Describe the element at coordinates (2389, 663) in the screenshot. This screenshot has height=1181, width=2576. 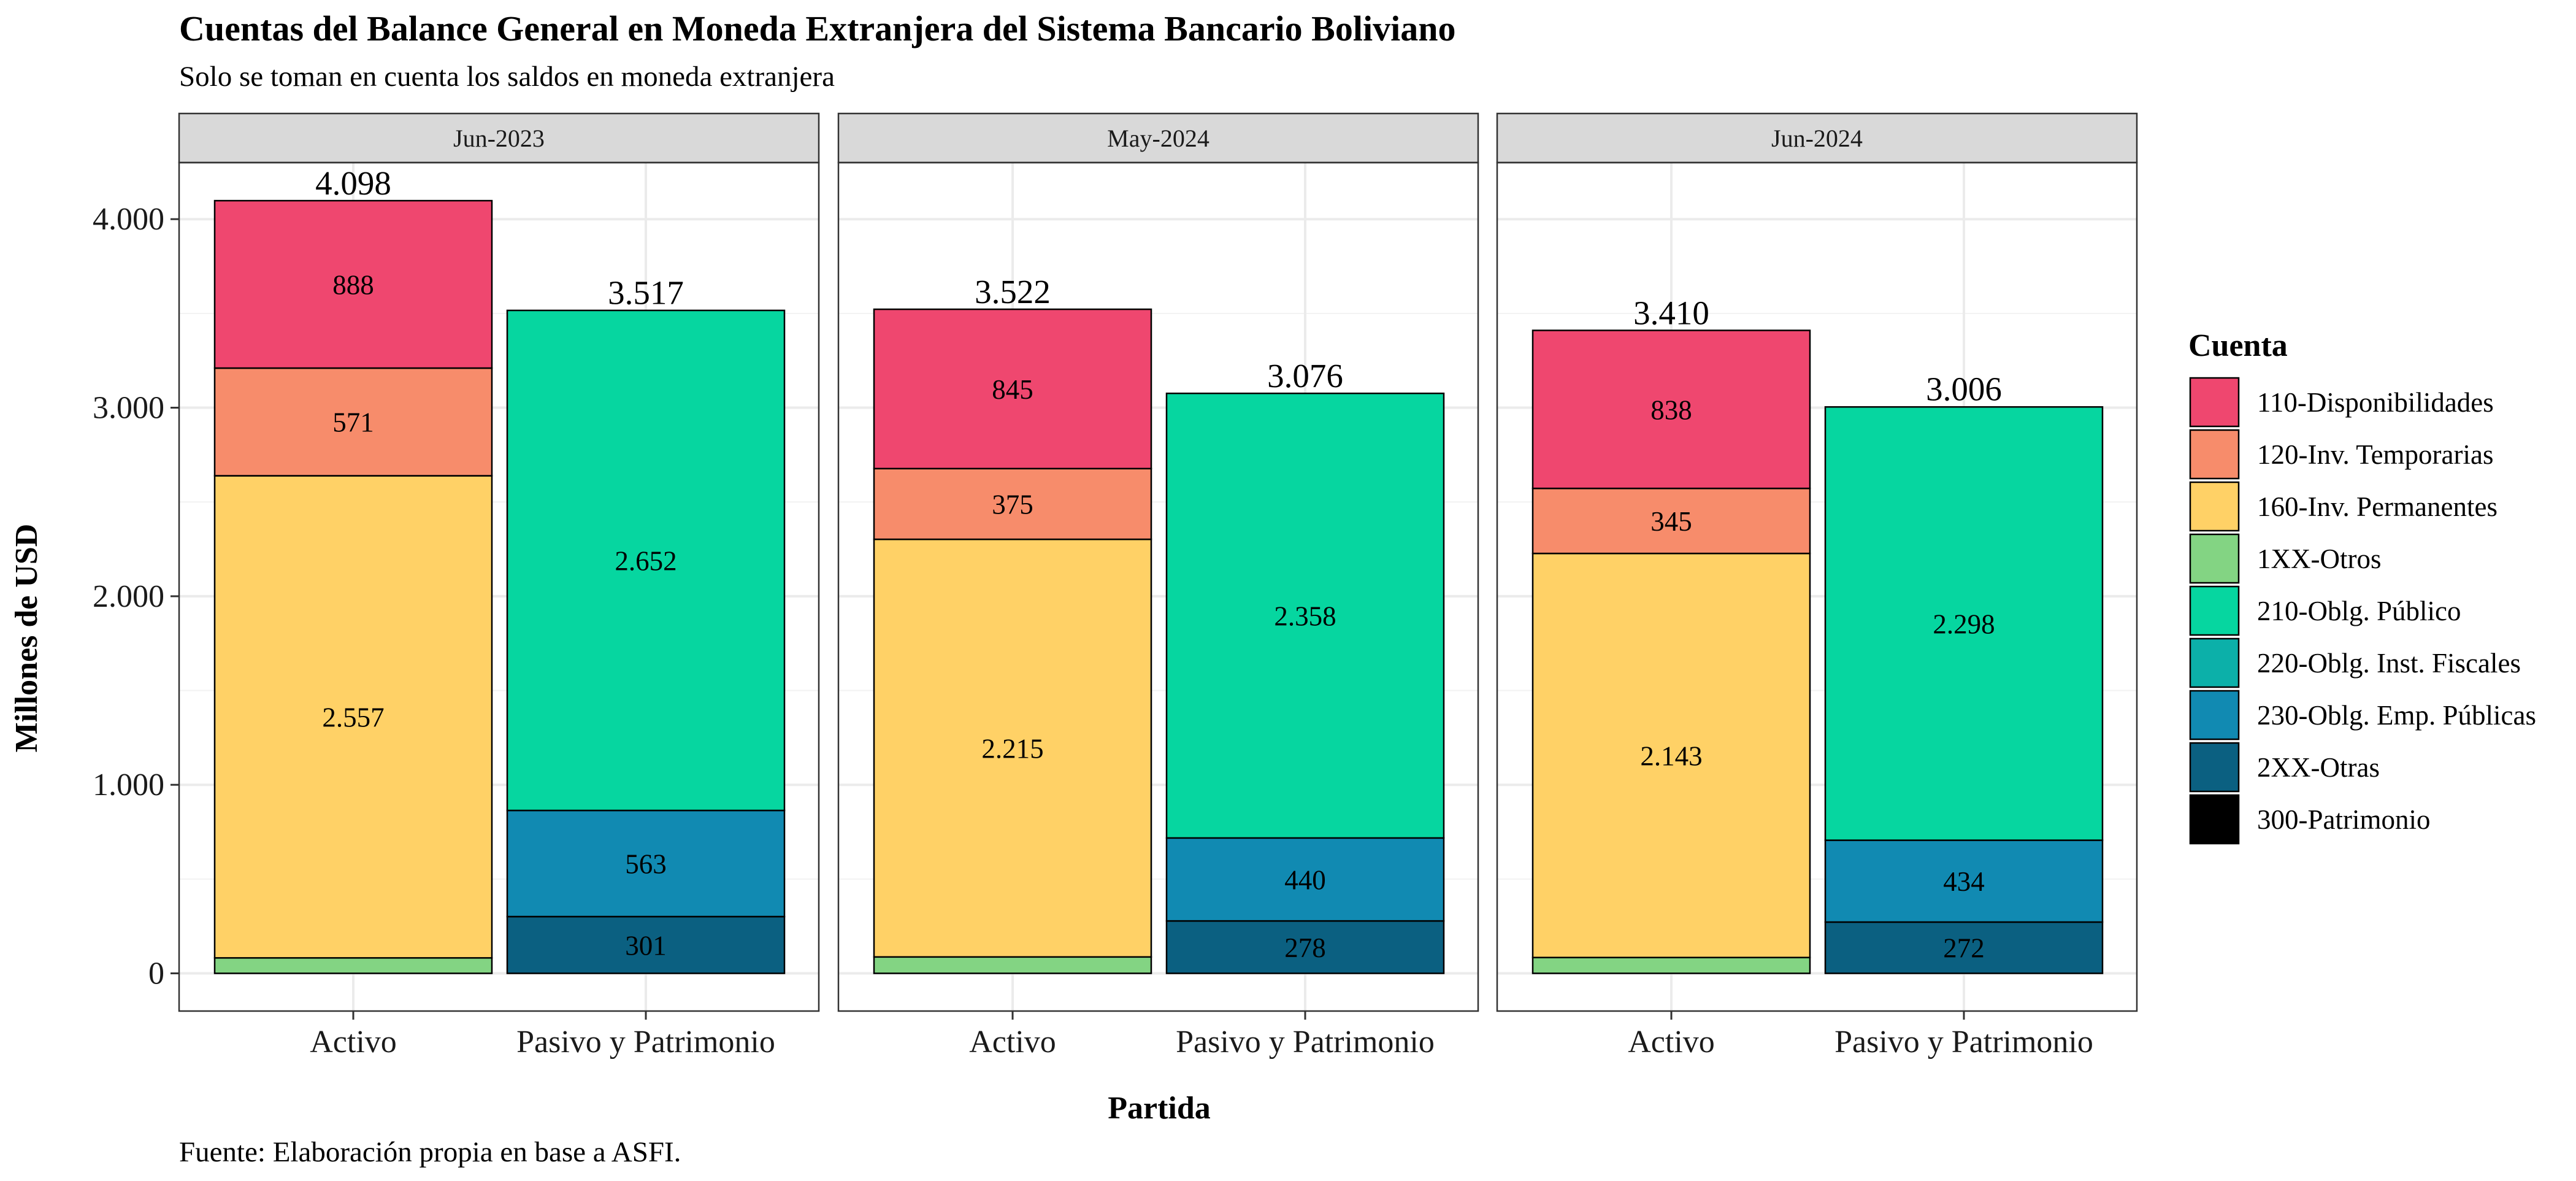
I see `legend-label: 220-Oblg. Inst. Fiscales` at that location.